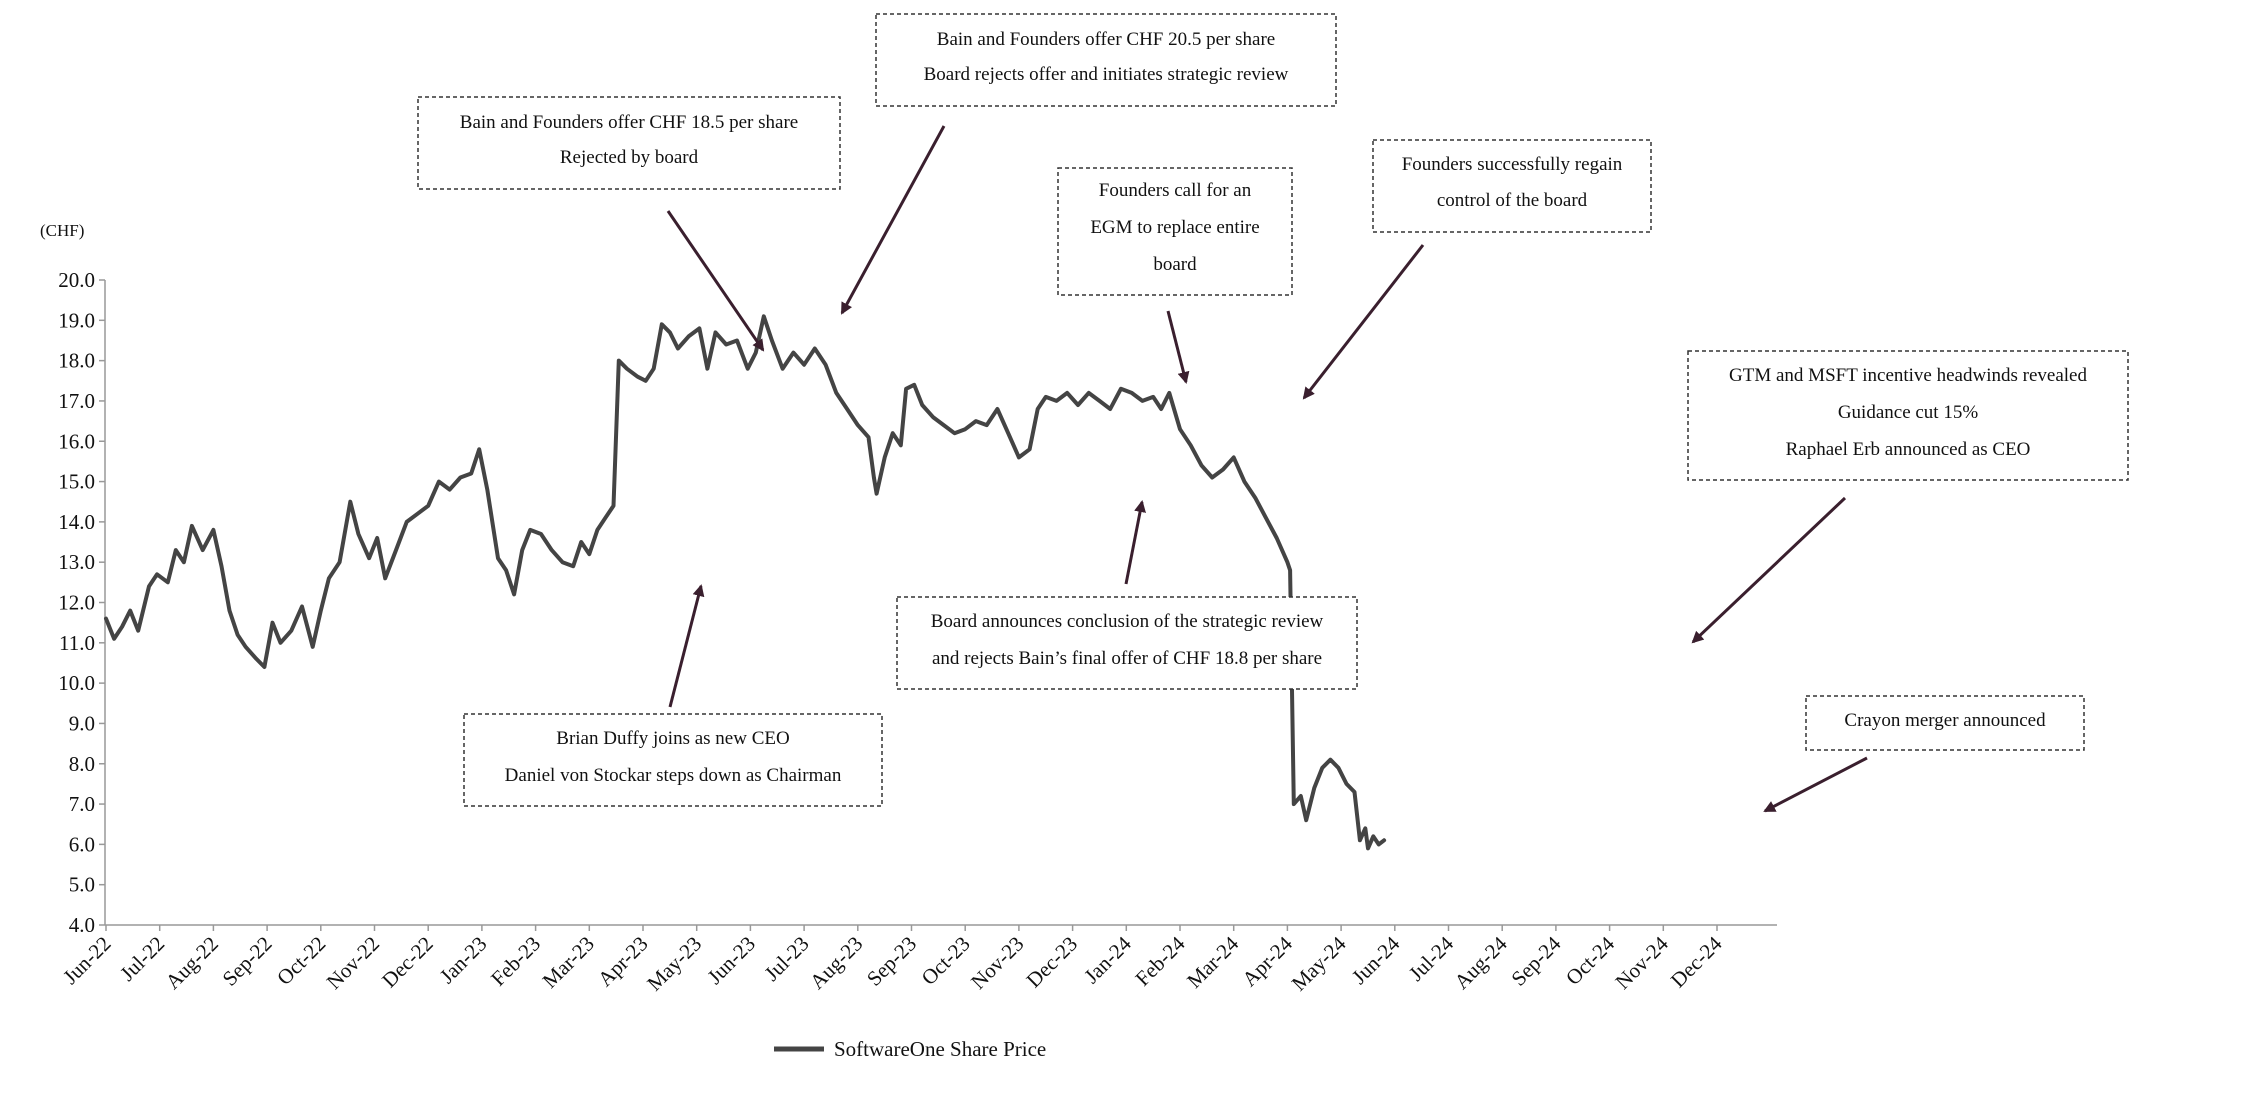 The image size is (2251, 1095). Describe the element at coordinates (1480, 962) in the screenshot. I see `x-tick-label: Aug-24` at that location.